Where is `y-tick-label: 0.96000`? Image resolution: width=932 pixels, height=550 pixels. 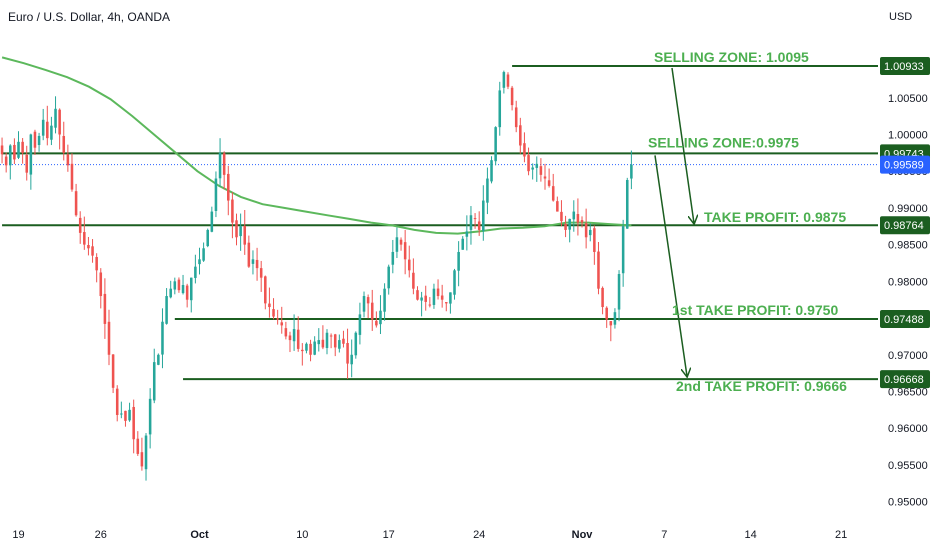
y-tick-label: 0.96000 is located at coordinates (908, 429).